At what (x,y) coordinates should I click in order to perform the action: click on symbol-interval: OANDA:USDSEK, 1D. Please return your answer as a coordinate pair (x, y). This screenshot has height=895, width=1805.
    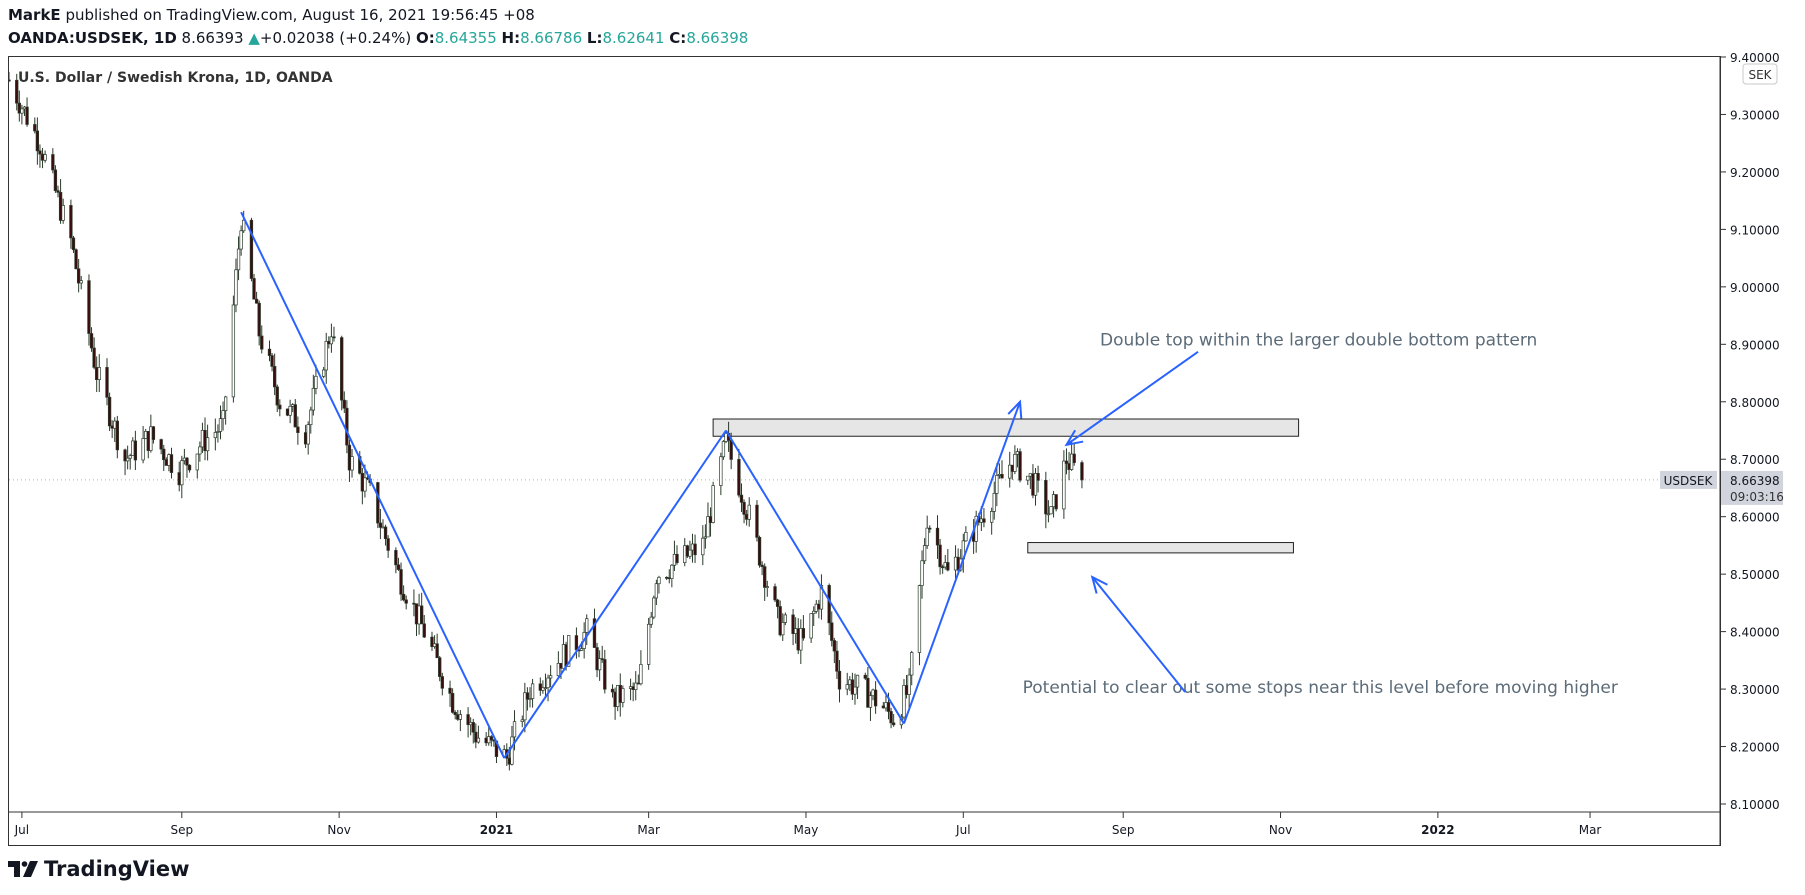
    Looking at the image, I should click on (92, 38).